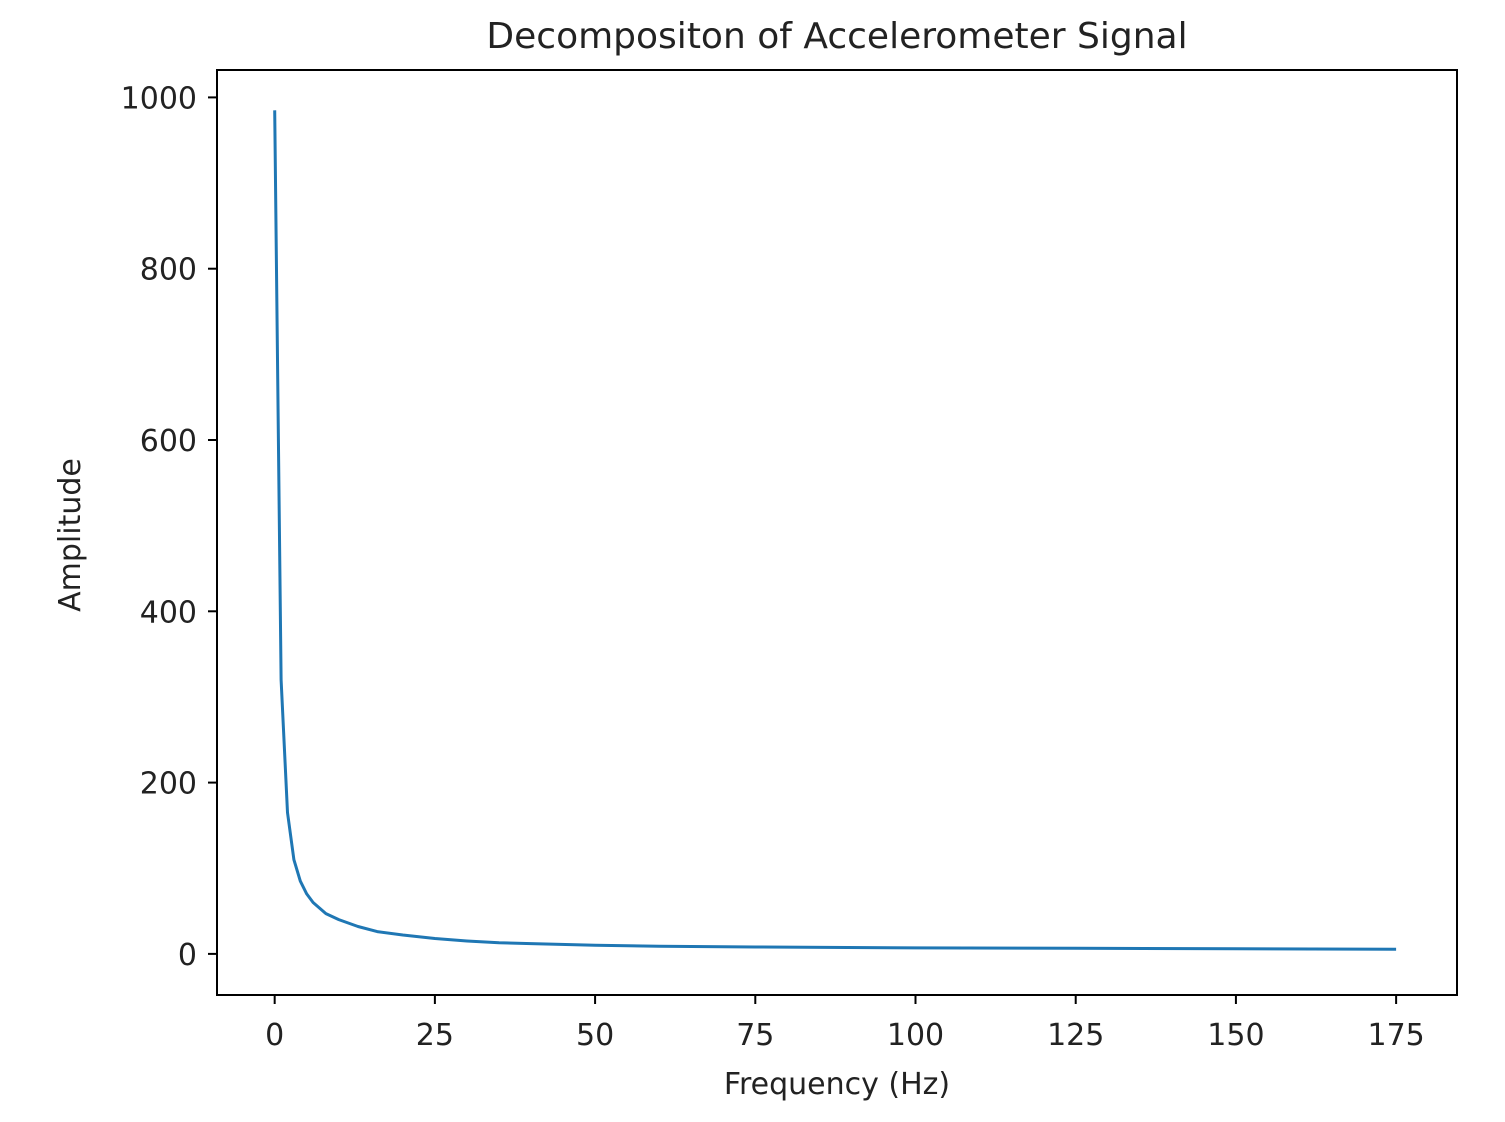 The height and width of the screenshot is (1122, 1505). I want to click on x-tick-label: 0, so click(274, 1035).